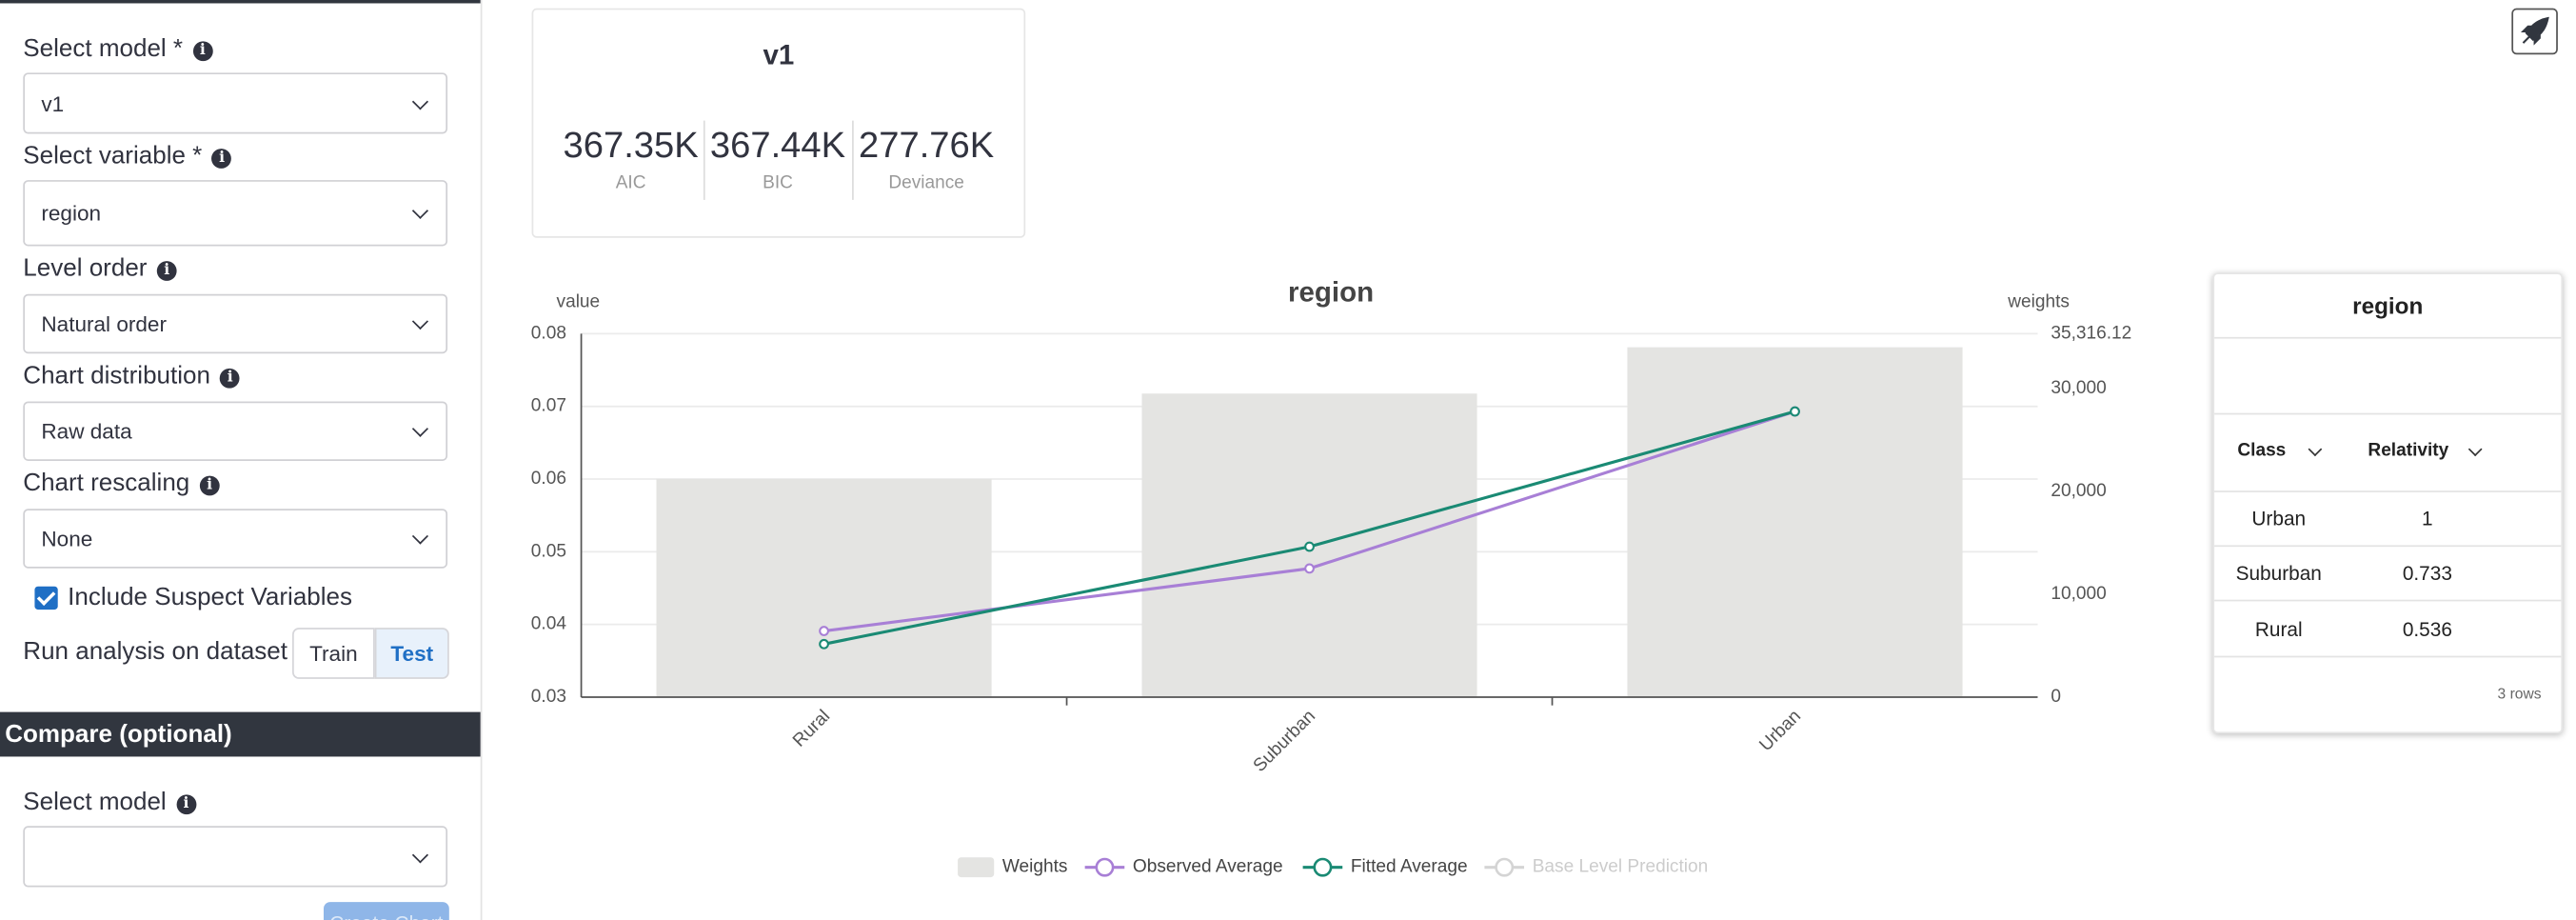 The height and width of the screenshot is (920, 2576). I want to click on y-tick-label: 0.04, so click(549, 624).